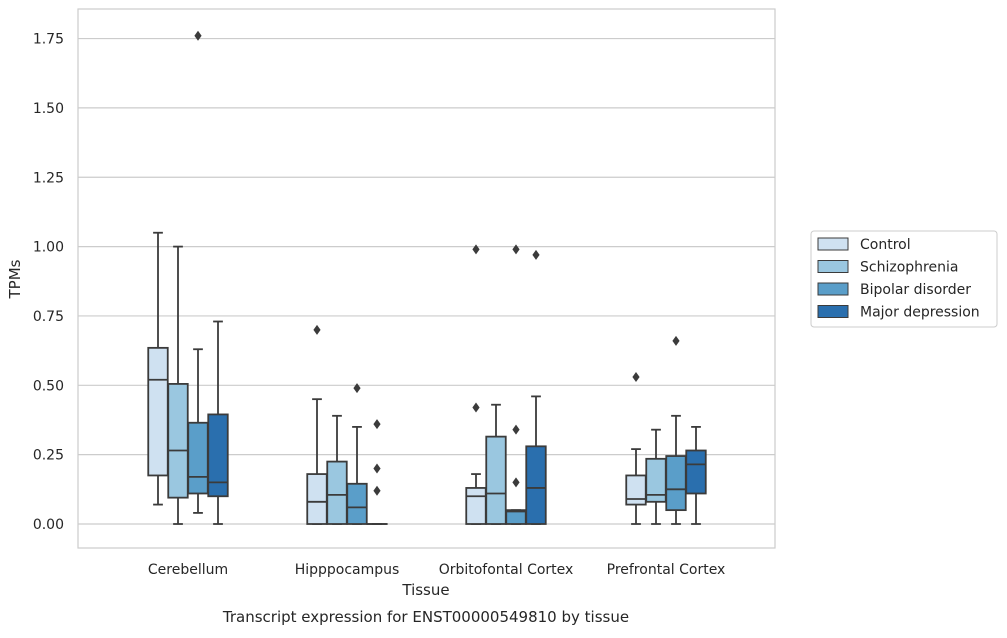 This screenshot has height=638, width=1007. What do you see at coordinates (885, 245) in the screenshot?
I see `legend-label: Control` at bounding box center [885, 245].